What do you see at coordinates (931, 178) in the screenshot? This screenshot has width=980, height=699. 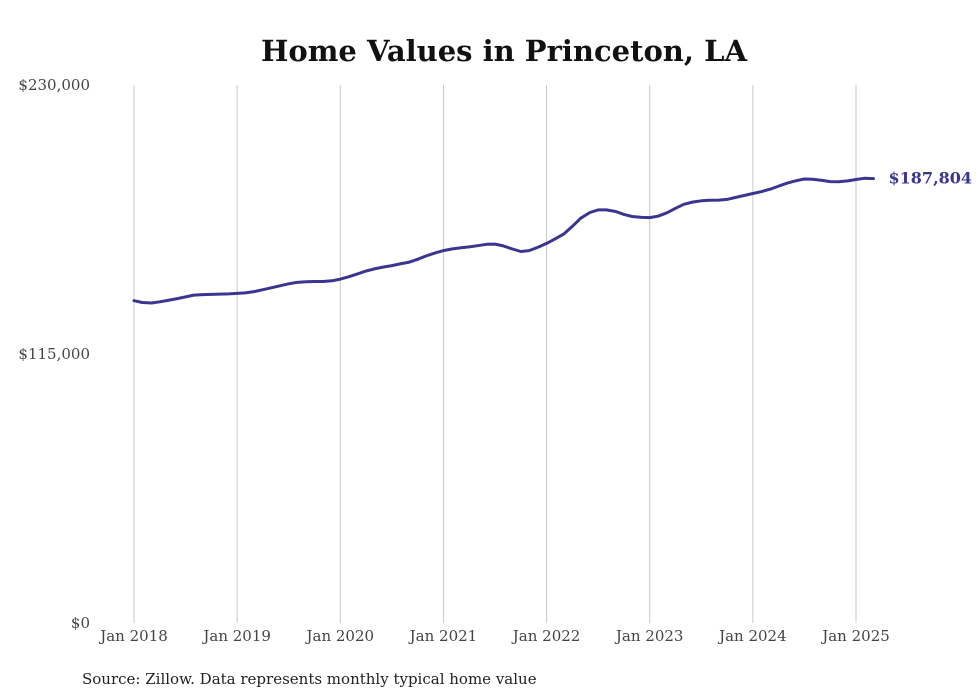 I see `end-value-label: $187,804` at bounding box center [931, 178].